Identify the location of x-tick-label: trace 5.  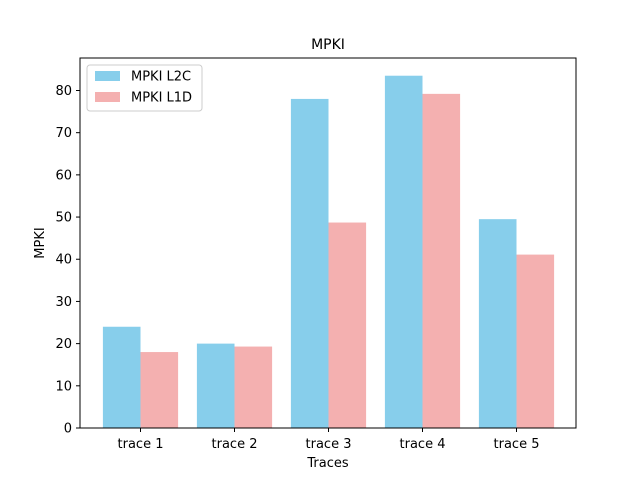
(517, 444).